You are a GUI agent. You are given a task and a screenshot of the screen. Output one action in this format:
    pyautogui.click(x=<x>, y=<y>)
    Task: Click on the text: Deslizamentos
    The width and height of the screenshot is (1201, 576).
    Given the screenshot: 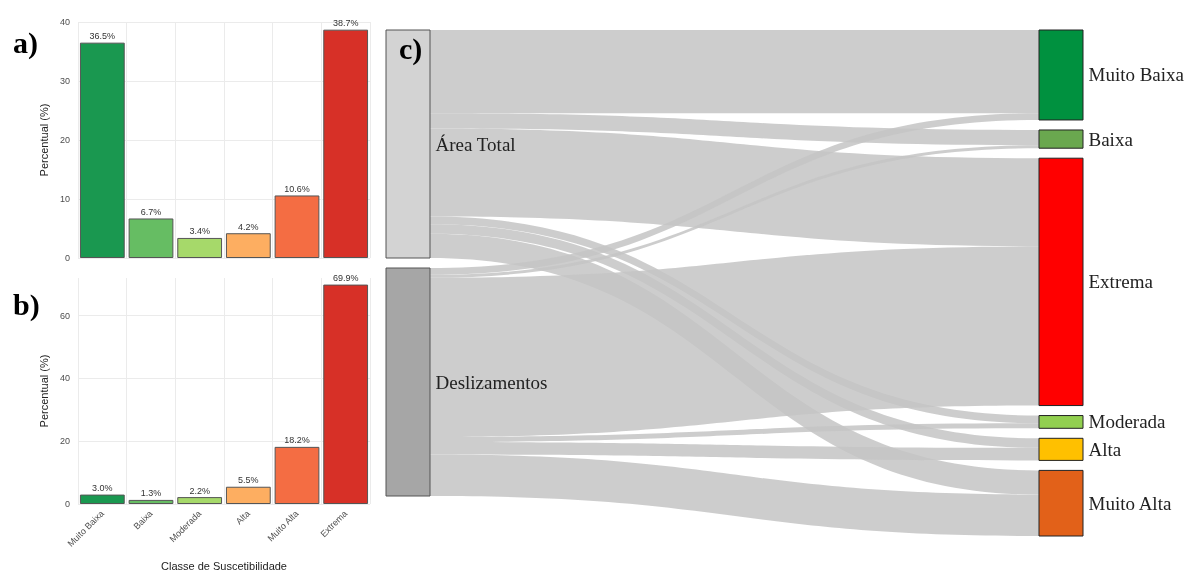 What is the action you would take?
    pyautogui.click(x=491, y=382)
    